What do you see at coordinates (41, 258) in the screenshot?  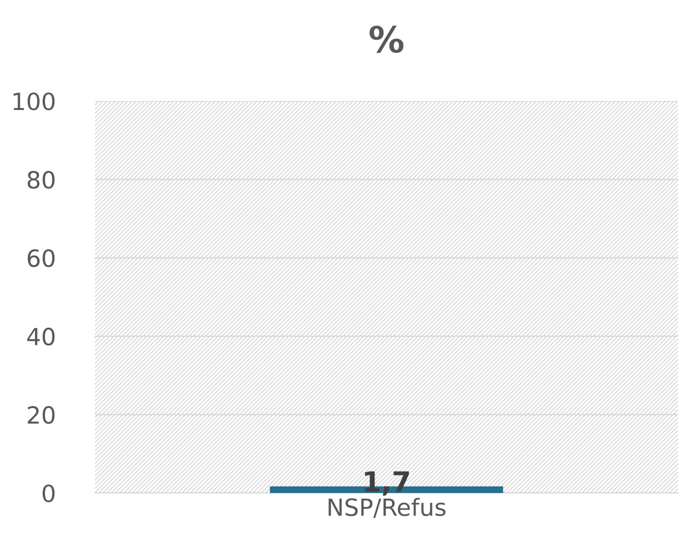 I see `y-tick-label: 60` at bounding box center [41, 258].